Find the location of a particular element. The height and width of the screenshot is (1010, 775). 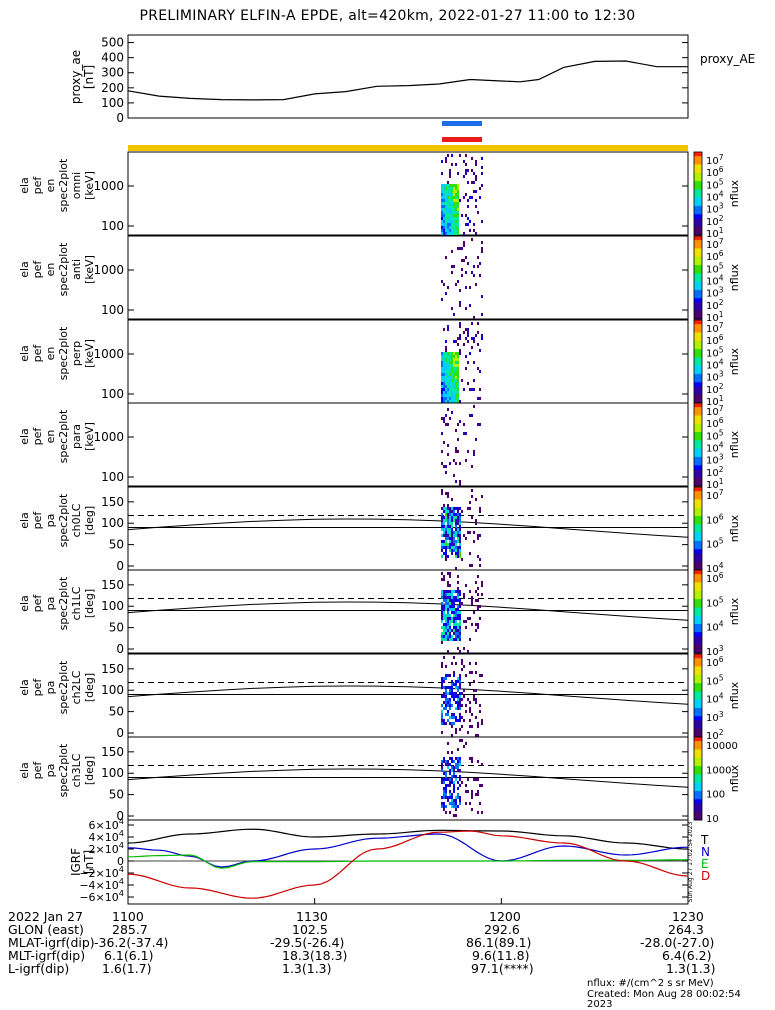

spec-ytick-label: 150 is located at coordinates (112, 669).